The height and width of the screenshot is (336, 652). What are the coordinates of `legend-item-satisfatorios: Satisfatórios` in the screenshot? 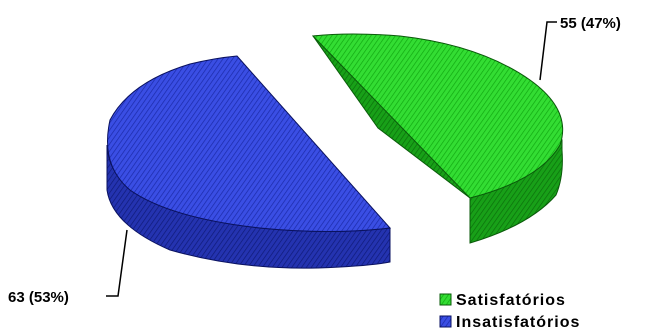 It's located at (502, 300).